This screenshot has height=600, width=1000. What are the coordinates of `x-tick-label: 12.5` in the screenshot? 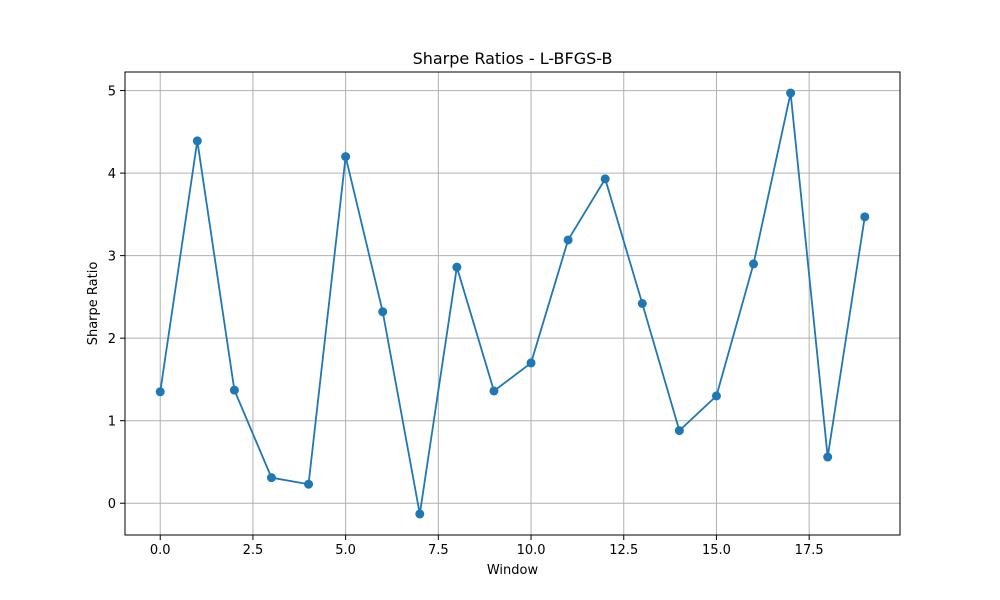 It's located at (623, 550).